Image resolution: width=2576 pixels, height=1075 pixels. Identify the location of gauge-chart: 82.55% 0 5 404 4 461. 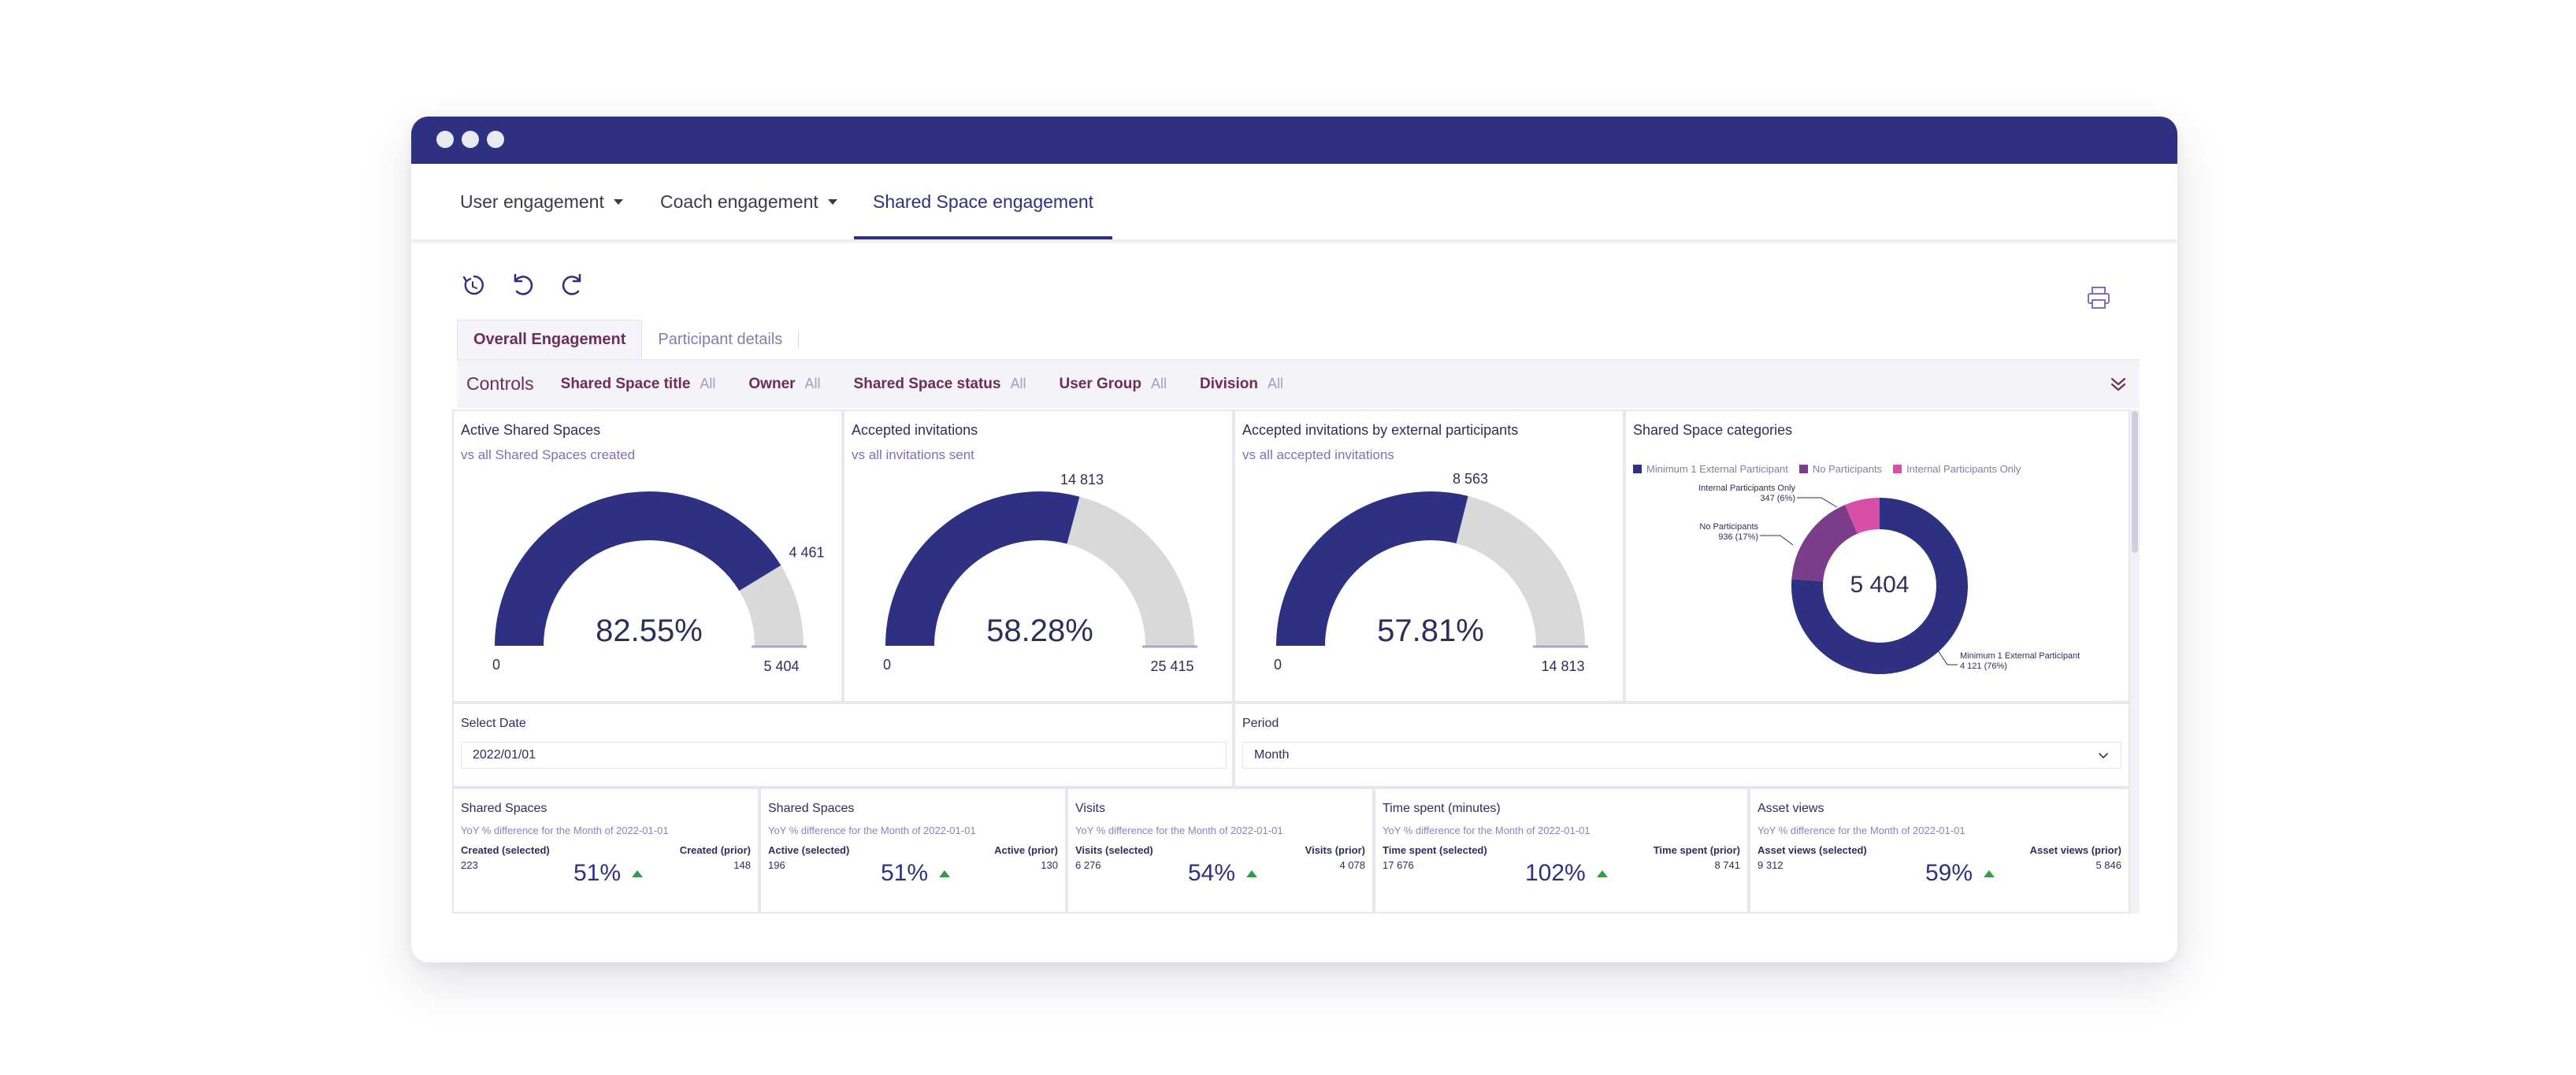
(658, 582).